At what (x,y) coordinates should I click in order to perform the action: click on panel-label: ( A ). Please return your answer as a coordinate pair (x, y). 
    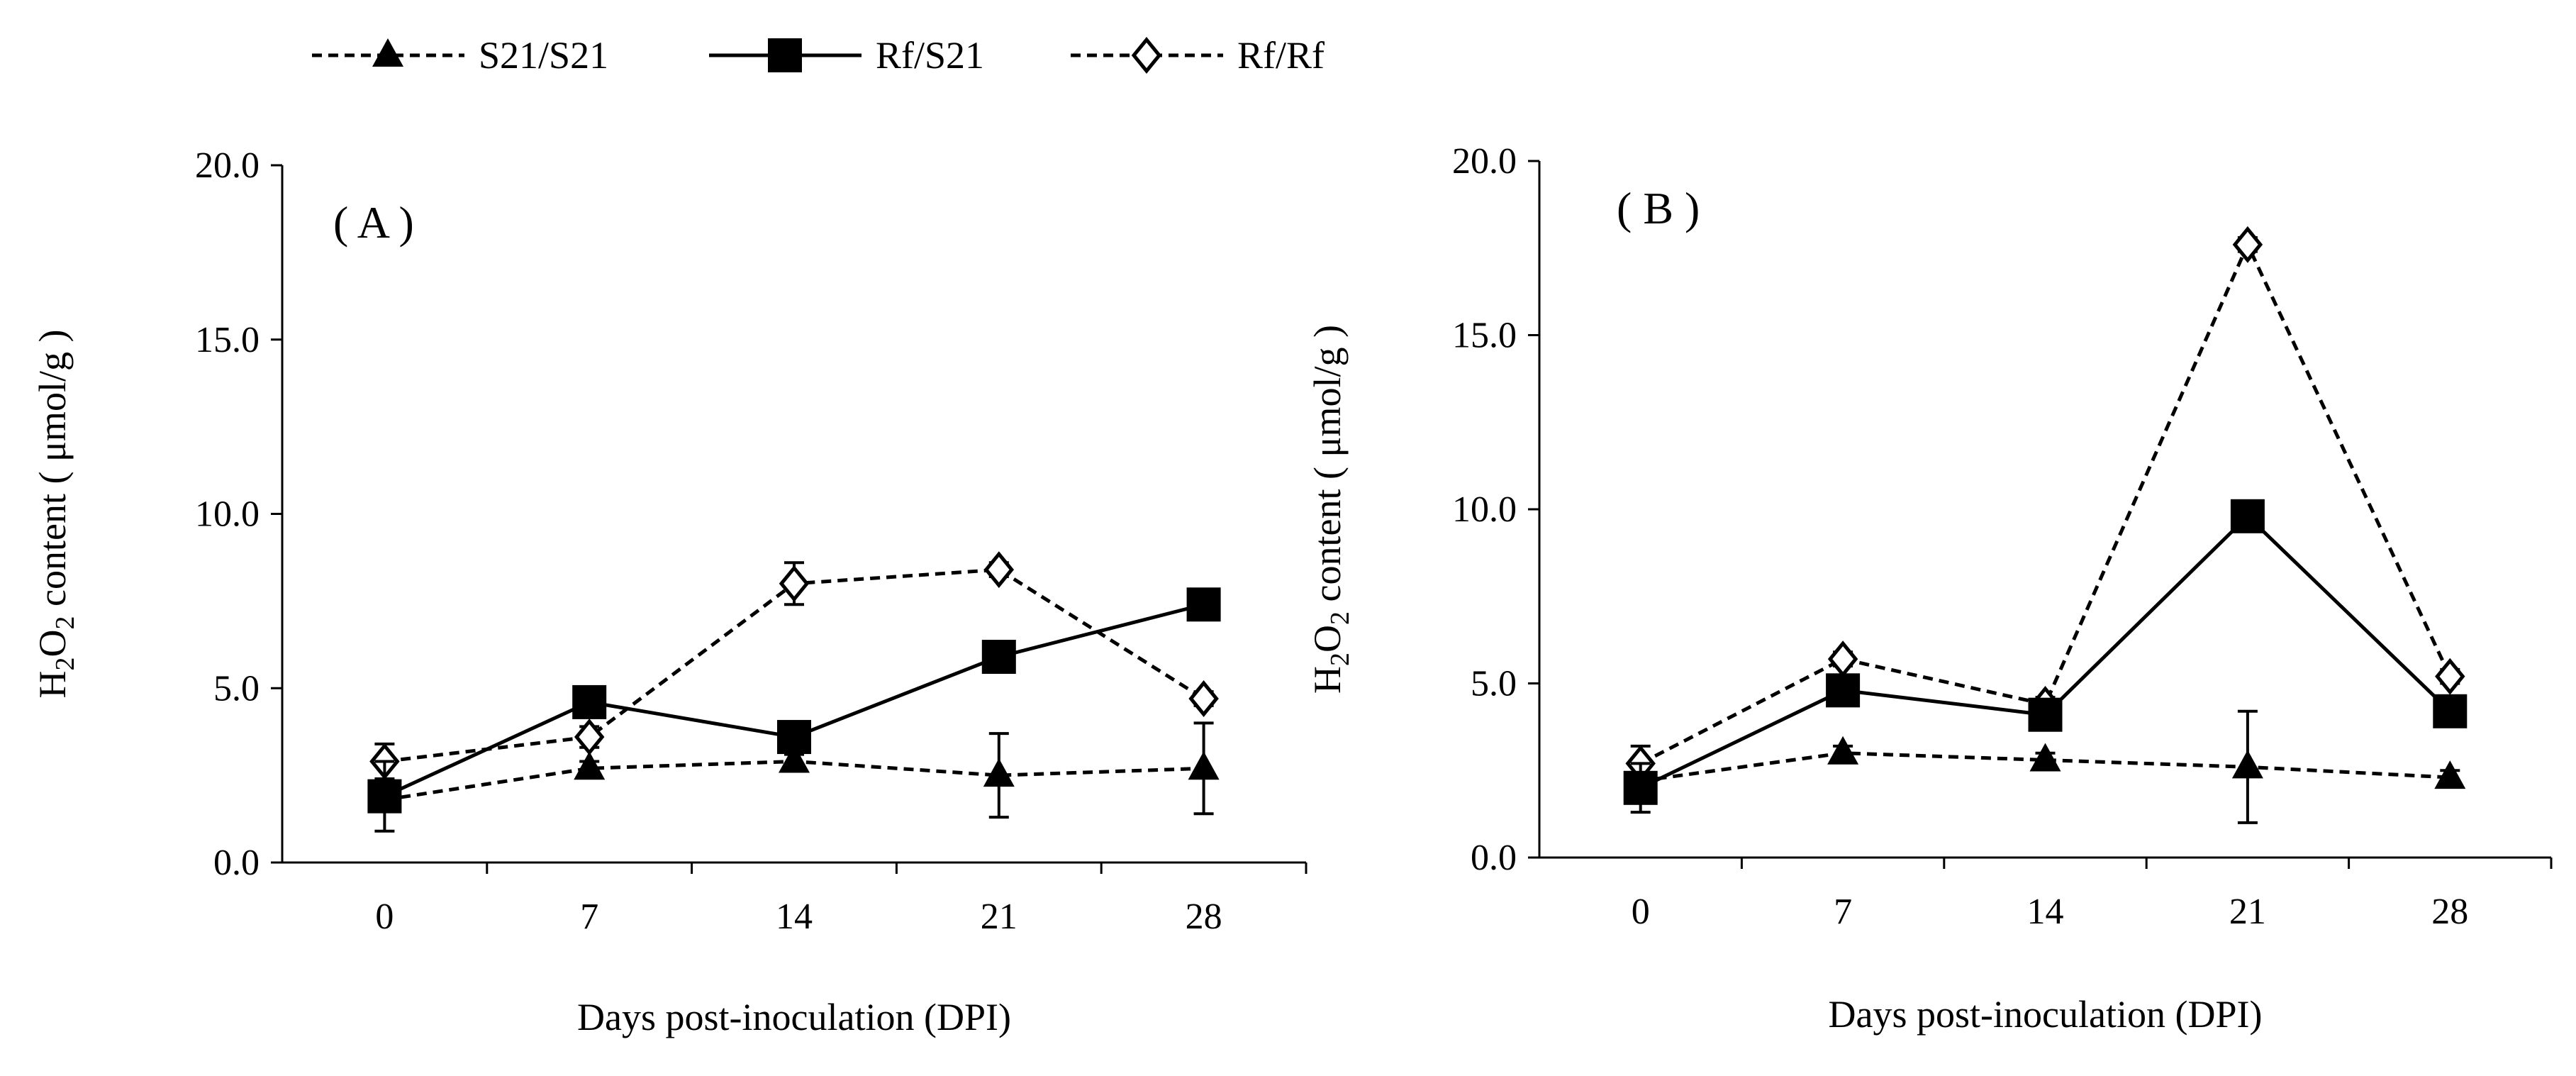
    Looking at the image, I should click on (373, 222).